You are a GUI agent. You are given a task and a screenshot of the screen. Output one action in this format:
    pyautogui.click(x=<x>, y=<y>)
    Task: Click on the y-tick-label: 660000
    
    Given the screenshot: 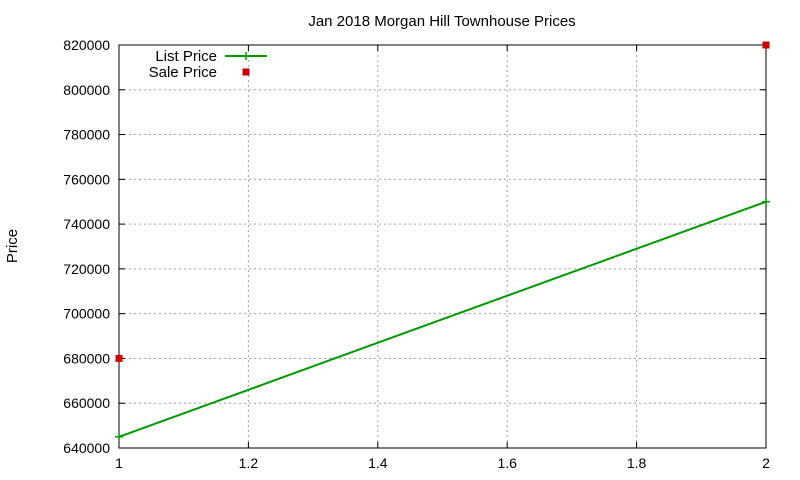 What is the action you would take?
    pyautogui.click(x=86, y=403)
    